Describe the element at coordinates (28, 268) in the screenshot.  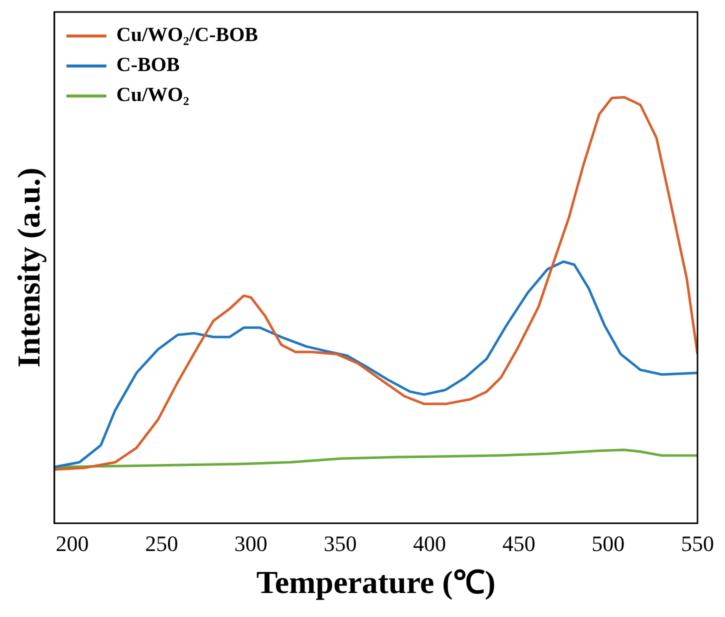
I see `y-axis-title: Intensity (a.u.)` at that location.